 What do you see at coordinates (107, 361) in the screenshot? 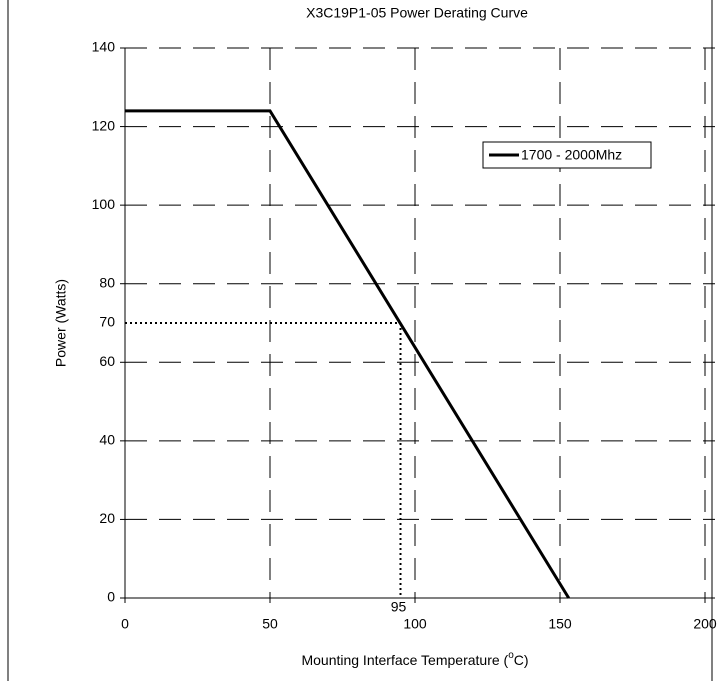
I see `y-tick-label: 60` at bounding box center [107, 361].